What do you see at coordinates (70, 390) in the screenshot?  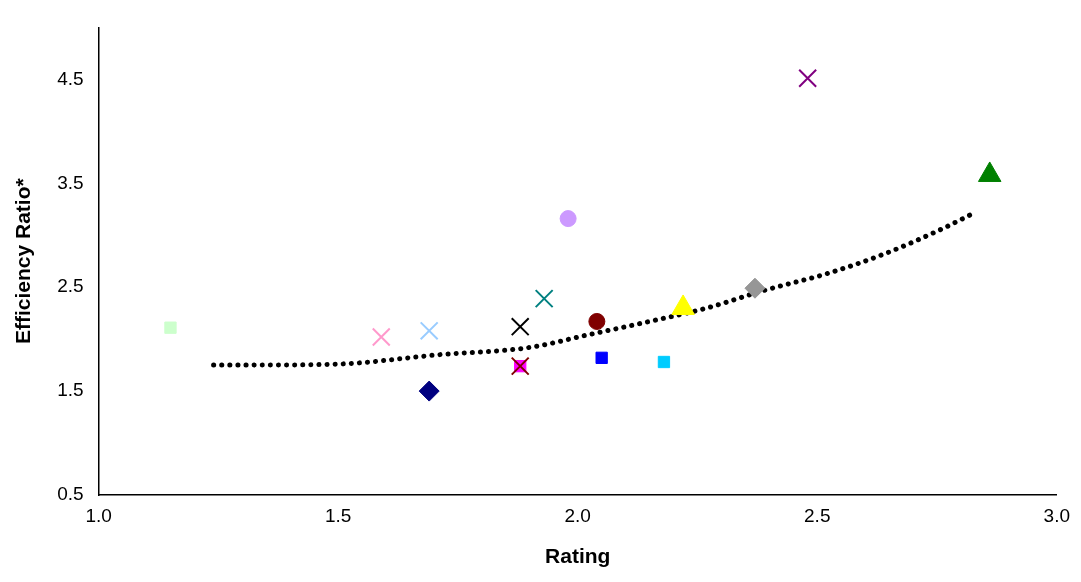 I see `y-tick-label: 1.5` at bounding box center [70, 390].